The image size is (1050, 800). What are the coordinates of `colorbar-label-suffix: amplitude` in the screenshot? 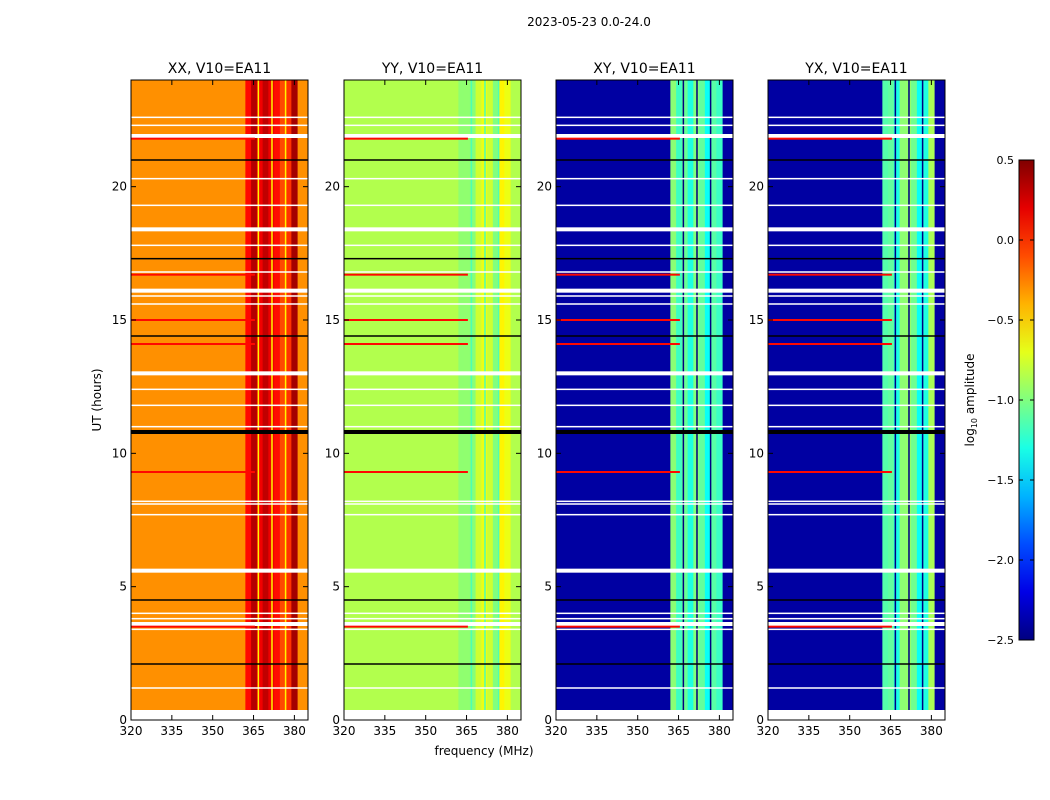 It's located at (970, 386).